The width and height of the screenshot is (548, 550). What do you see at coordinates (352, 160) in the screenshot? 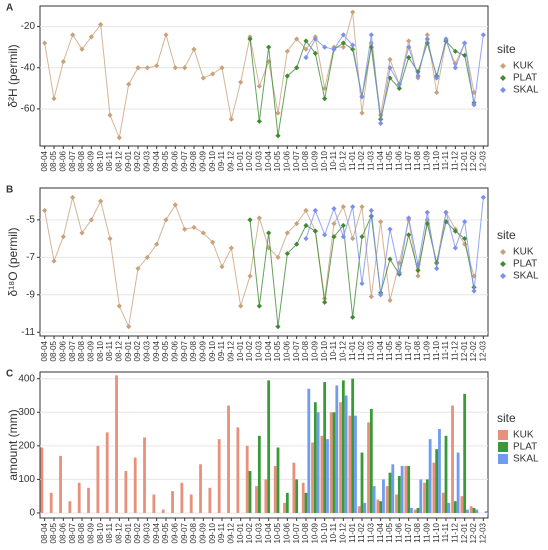
I see `x-tick-label: 11-01` at bounding box center [352, 160].